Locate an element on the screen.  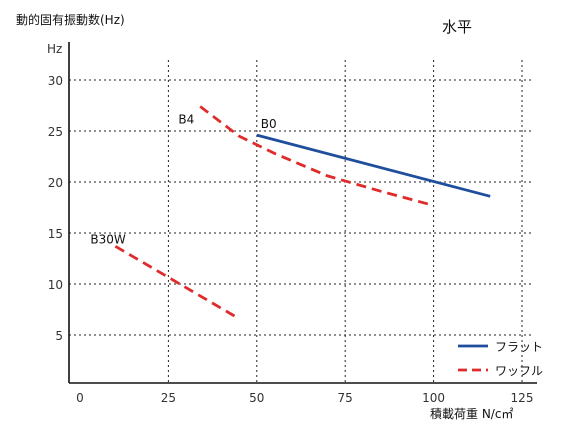
series-line-b0 is located at coordinates (373, 165).